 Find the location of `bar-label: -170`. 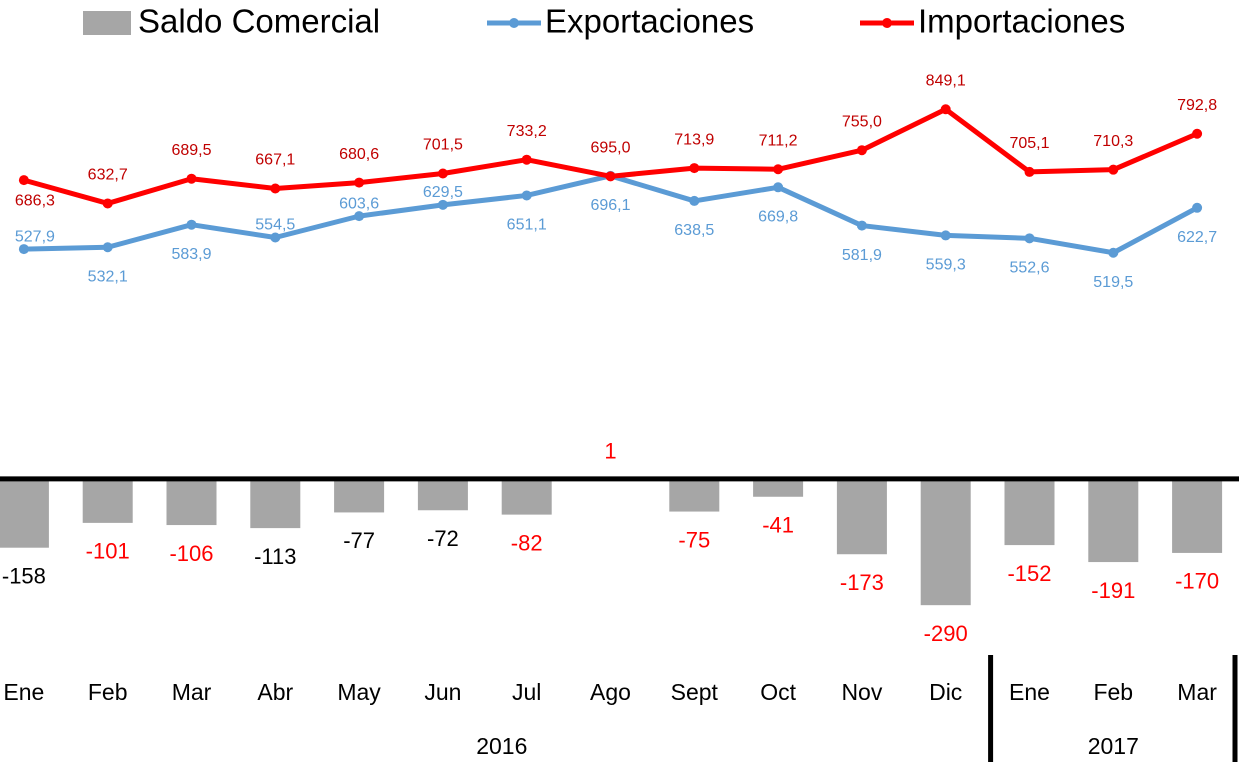

bar-label: -170 is located at coordinates (1197, 581).